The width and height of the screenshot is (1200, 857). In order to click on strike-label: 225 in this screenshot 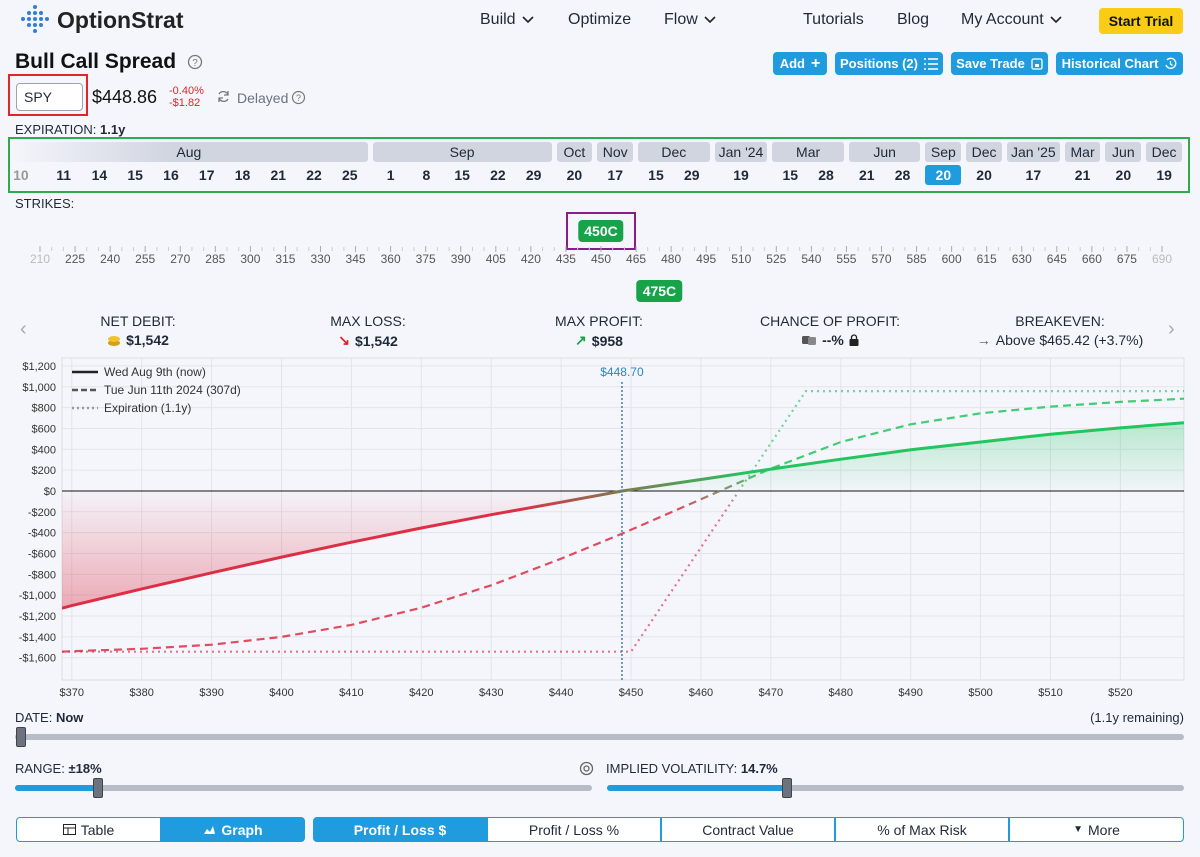, I will do `click(75, 259)`.